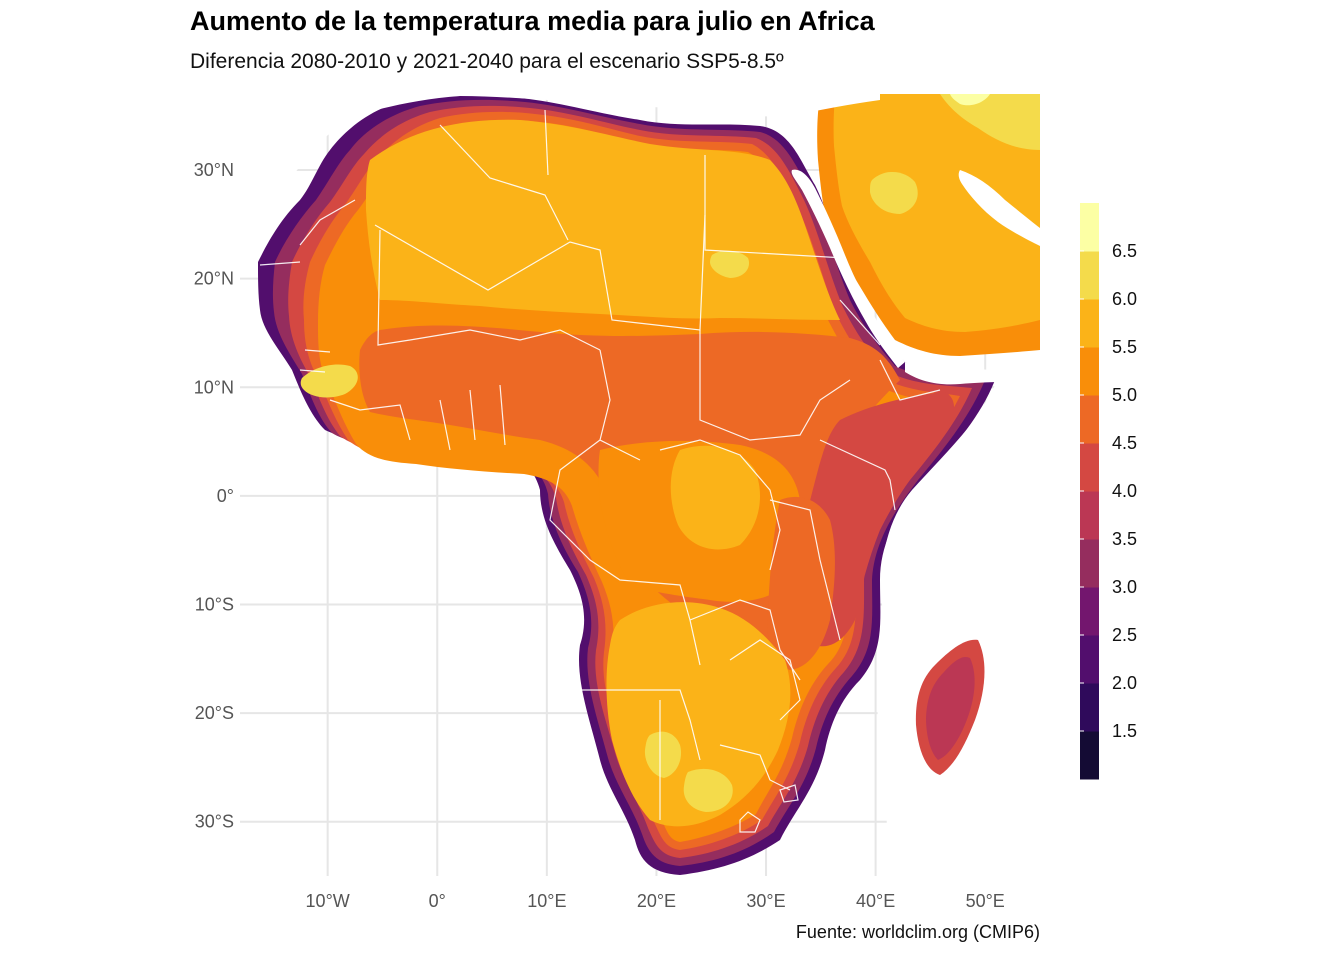  I want to click on mediterranean-sea, so click(560, 178).